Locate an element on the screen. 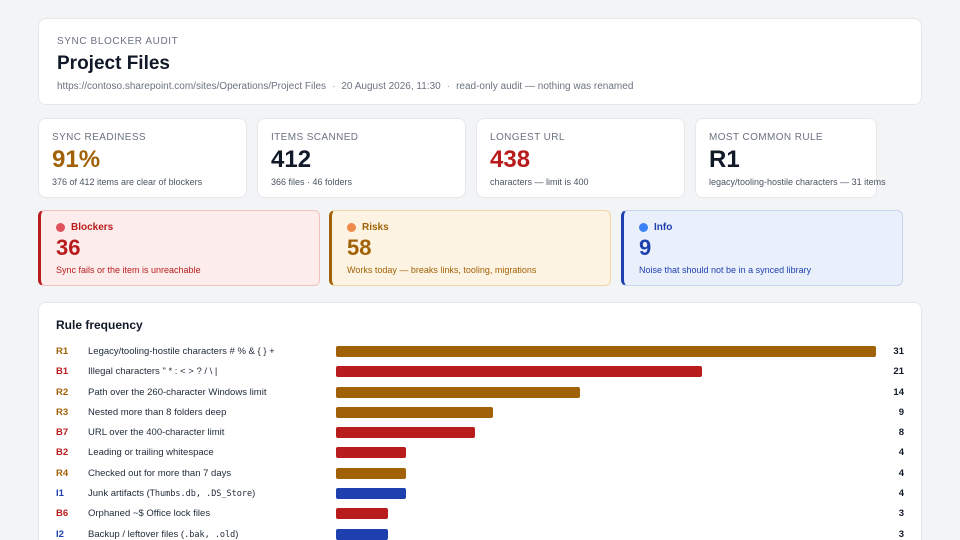 The width and height of the screenshot is (960, 540). rule-label: Nested more than 8 folders deep is located at coordinates (157, 412).